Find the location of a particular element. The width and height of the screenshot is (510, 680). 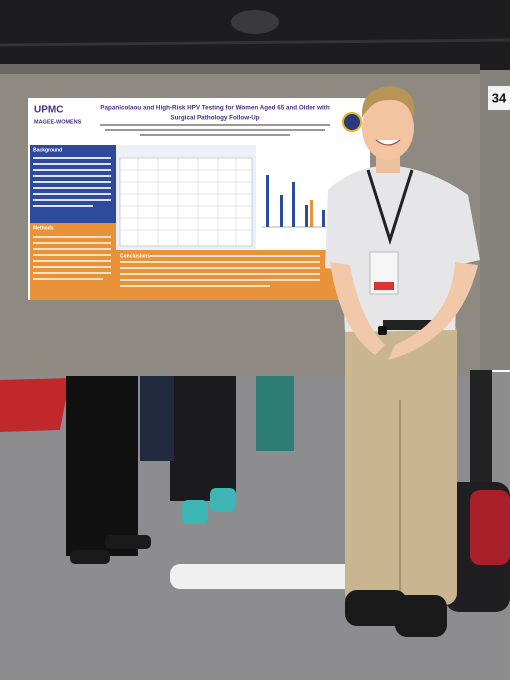

board-number-card is located at coordinates (499, 98).